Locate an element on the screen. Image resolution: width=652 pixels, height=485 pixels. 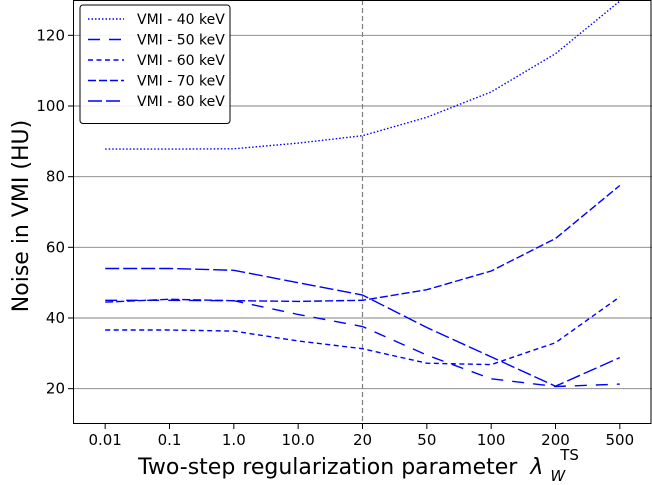
x-tick-label-6: 100 is located at coordinates (491, 440).